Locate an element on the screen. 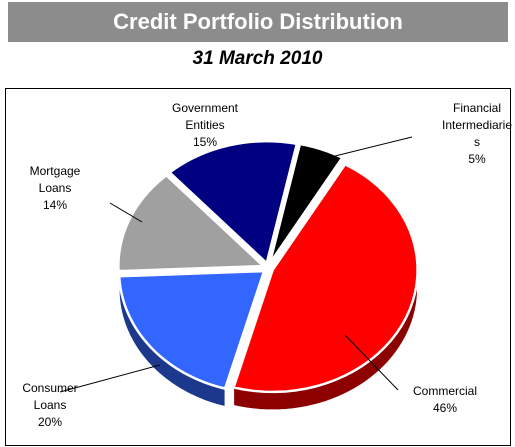 Image resolution: width=515 pixels, height=447 pixels. value-label: 20% is located at coordinates (50, 422).